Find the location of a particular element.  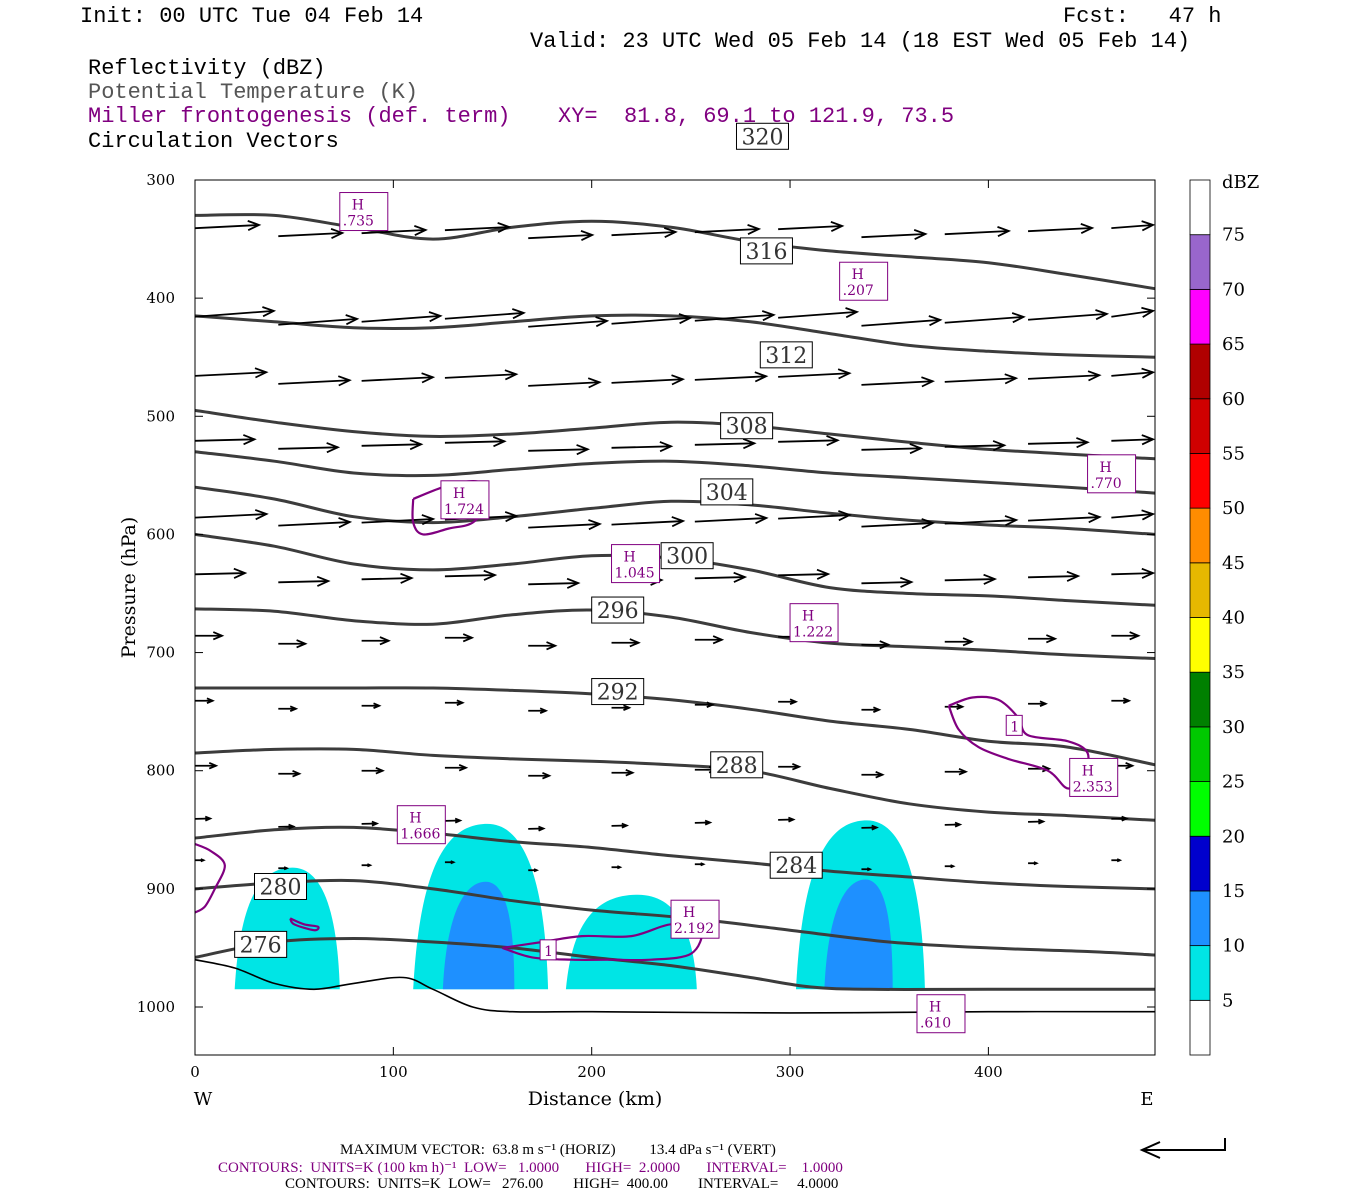

theta-label: 300 is located at coordinates (687, 557).